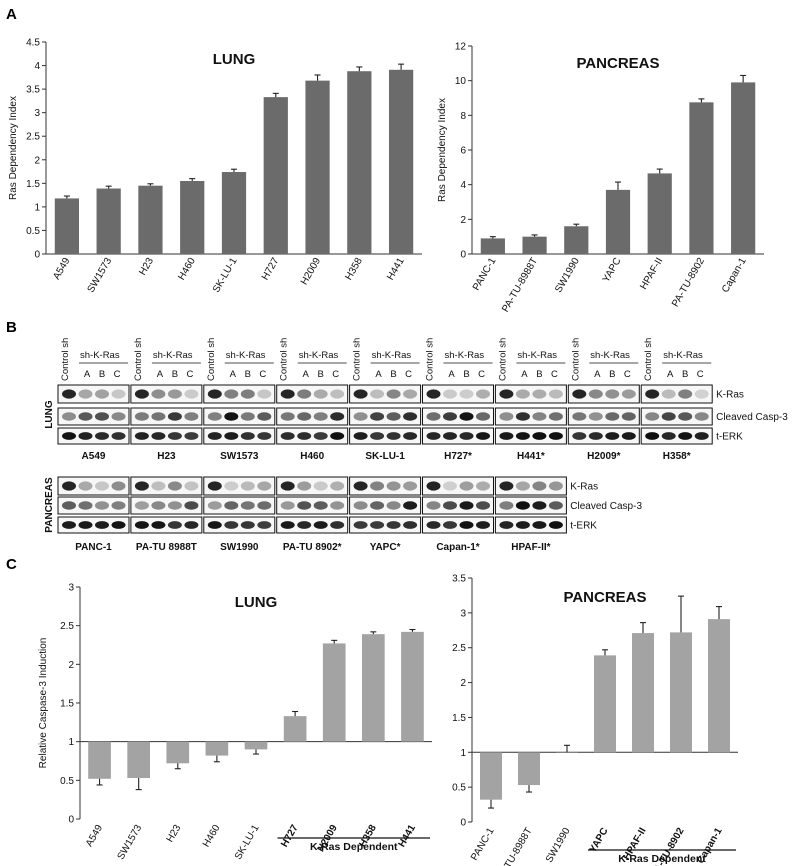 This screenshot has height=866, width=800. Describe the element at coordinates (71, 742) in the screenshot. I see `y-tick-label: 1` at that location.